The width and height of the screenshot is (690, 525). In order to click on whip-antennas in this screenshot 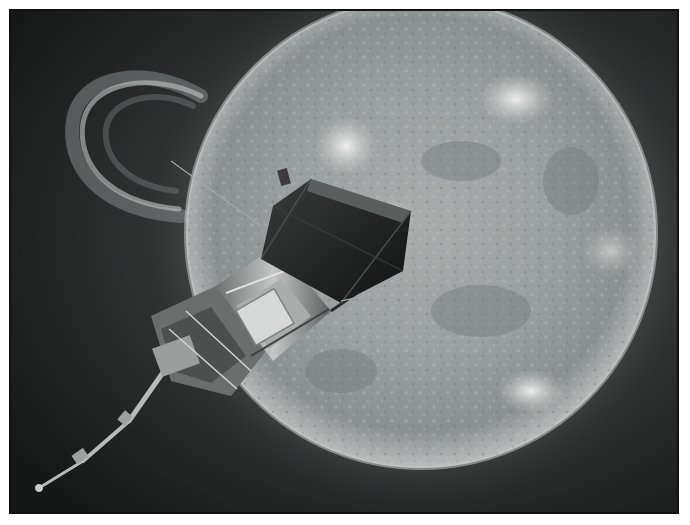, I will do `click(291, 231)`.